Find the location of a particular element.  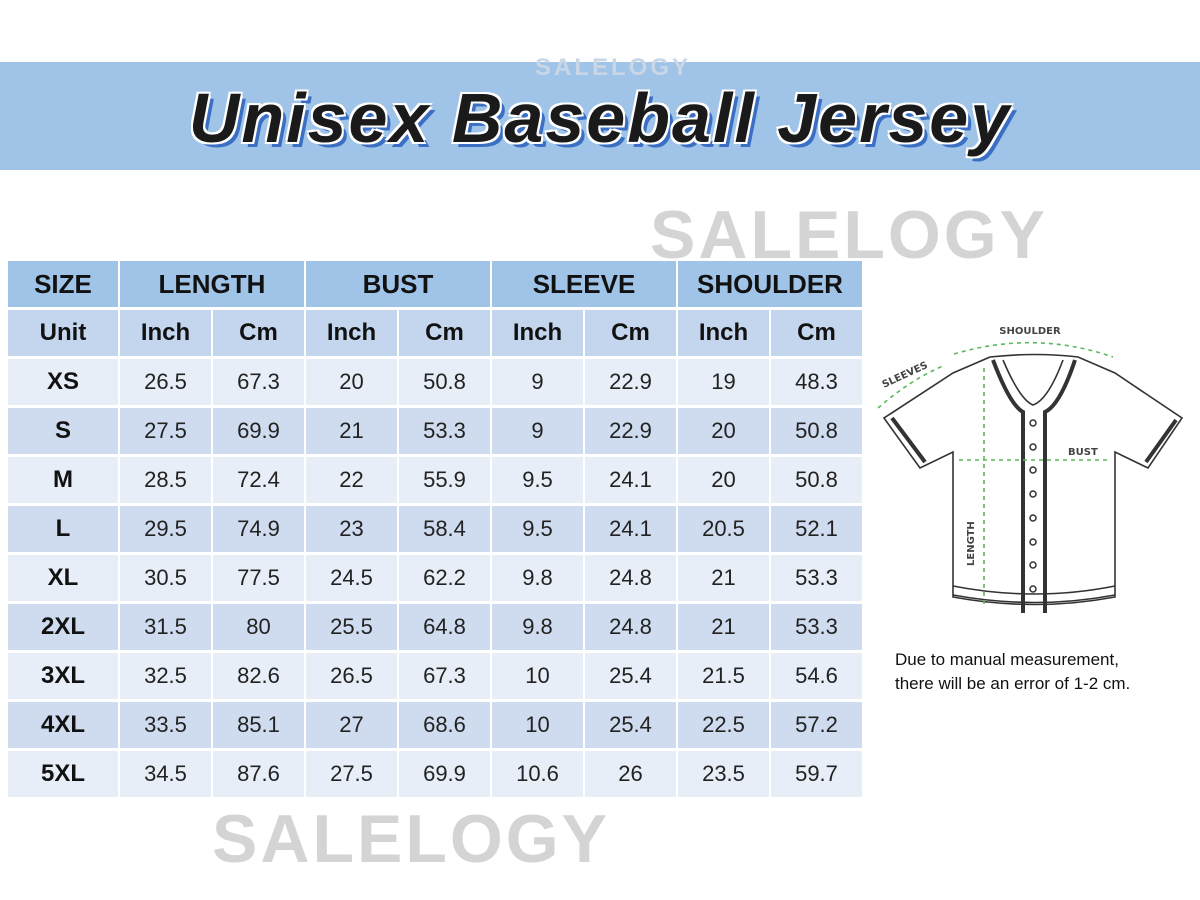

value-cell: 32.5 is located at coordinates (165, 676).